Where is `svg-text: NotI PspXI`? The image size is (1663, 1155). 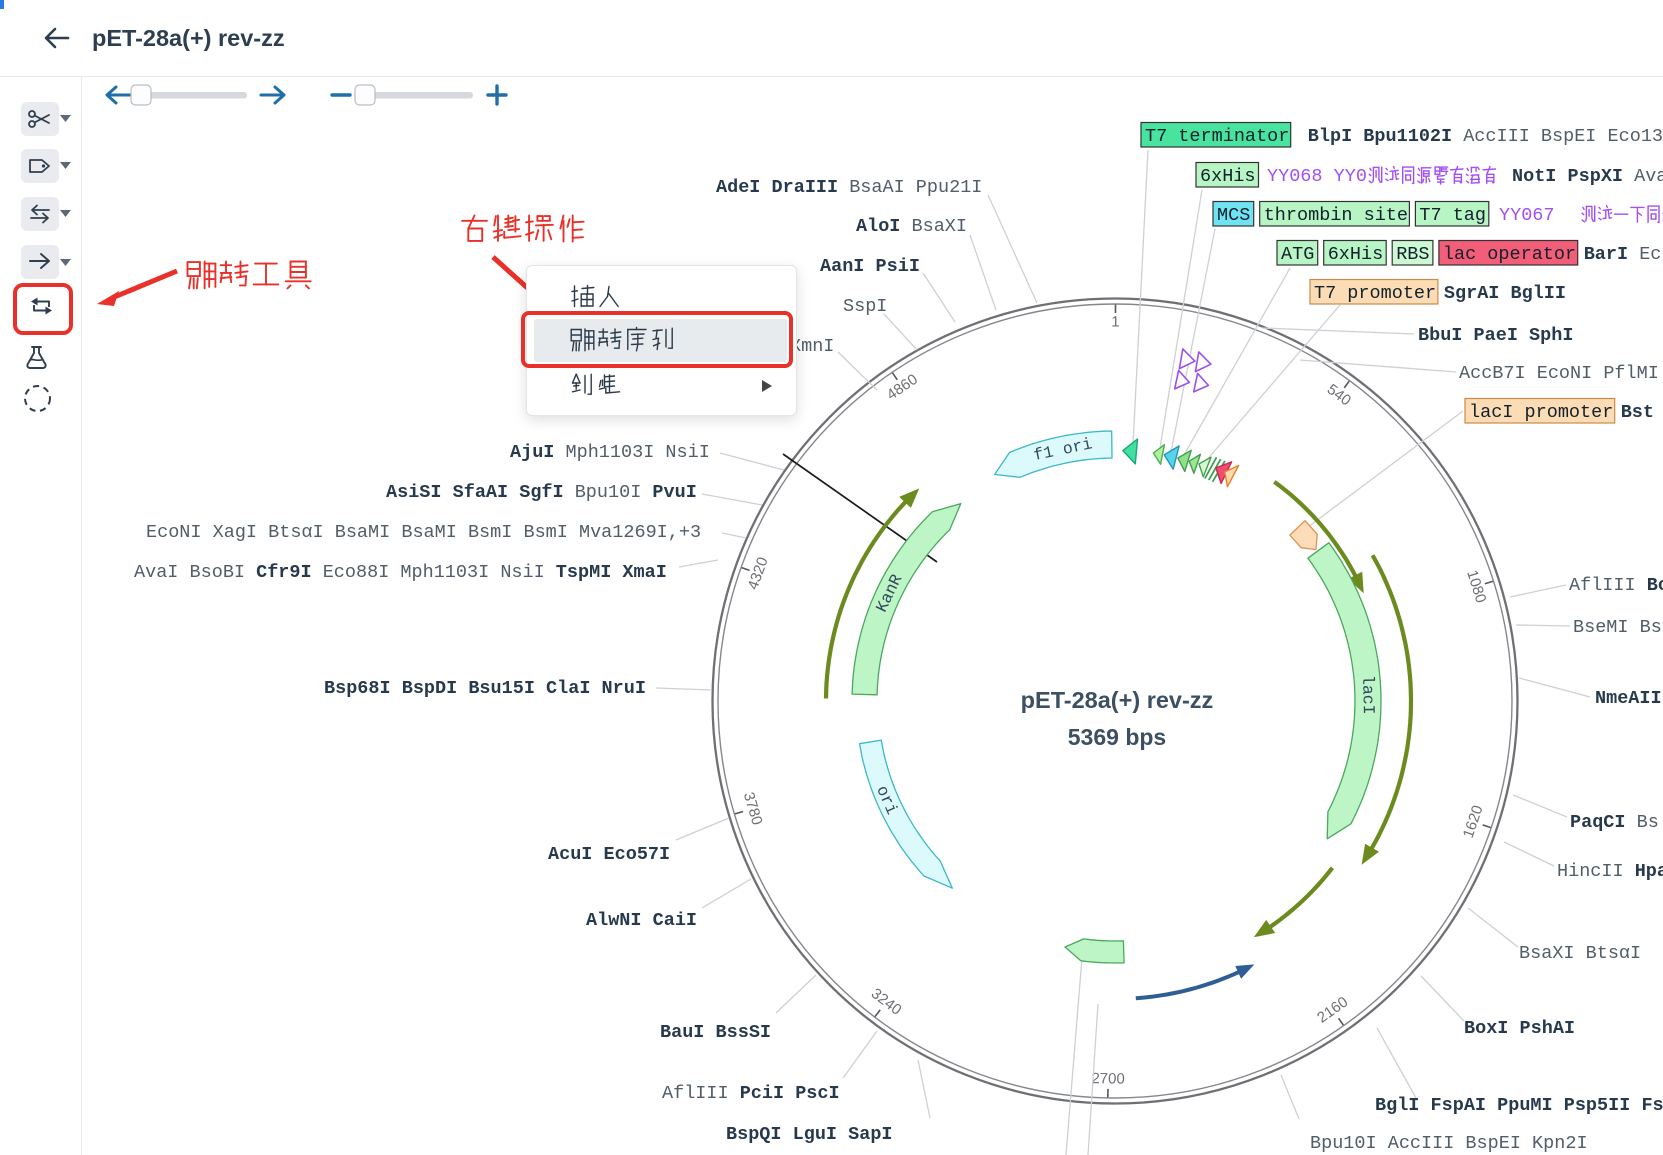
svg-text: NotI PspXI is located at coordinates (1567, 176).